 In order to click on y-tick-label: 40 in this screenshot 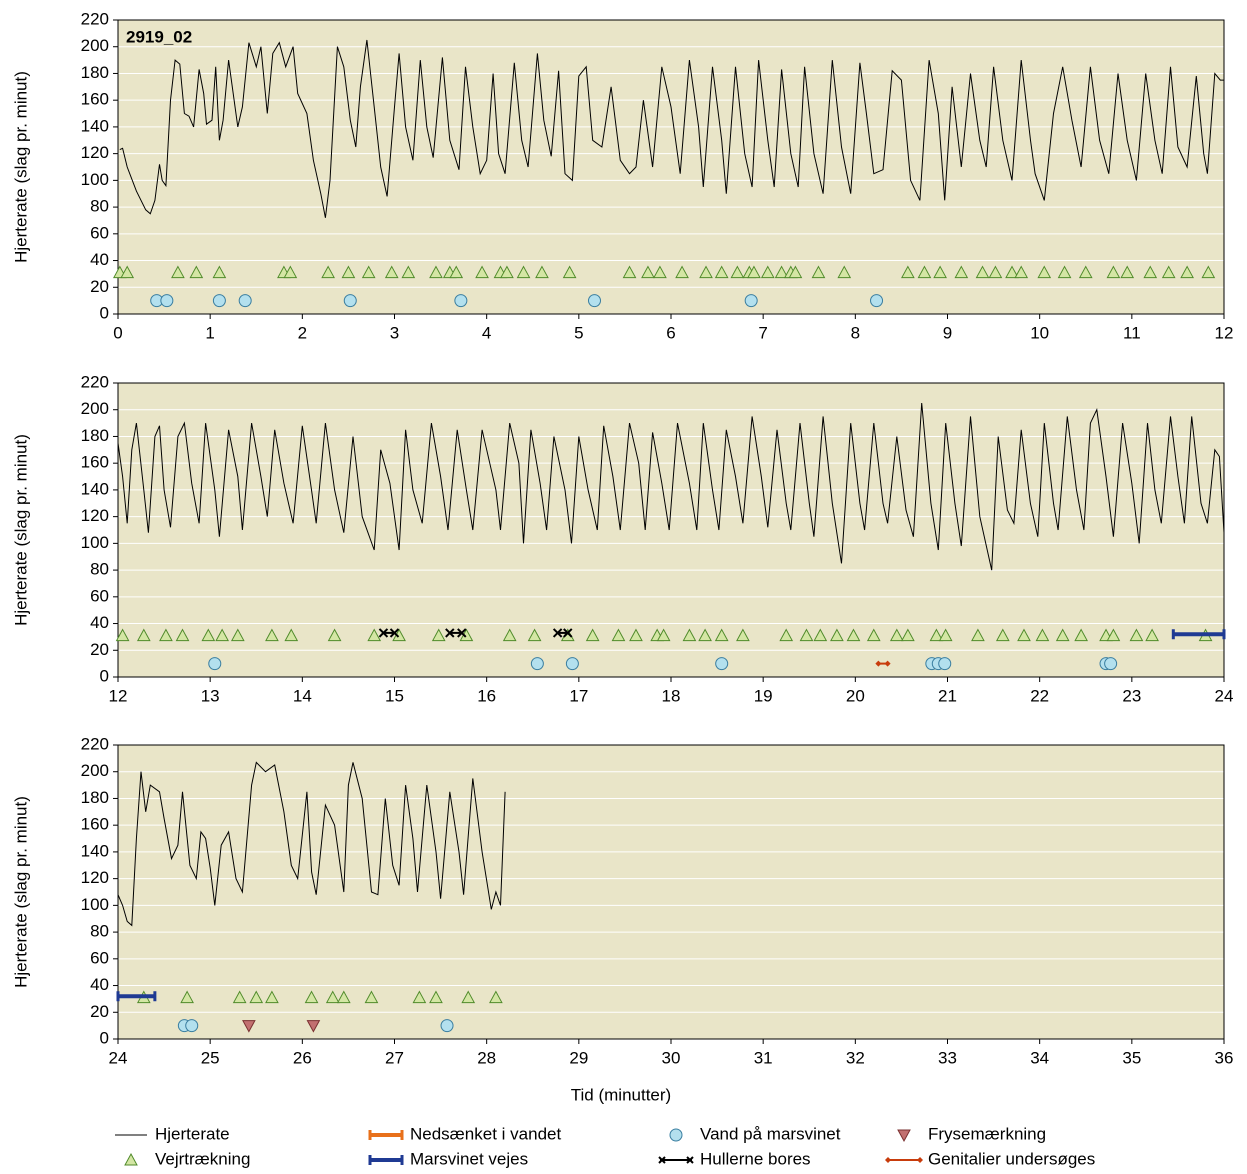, I will do `click(99, 259)`.